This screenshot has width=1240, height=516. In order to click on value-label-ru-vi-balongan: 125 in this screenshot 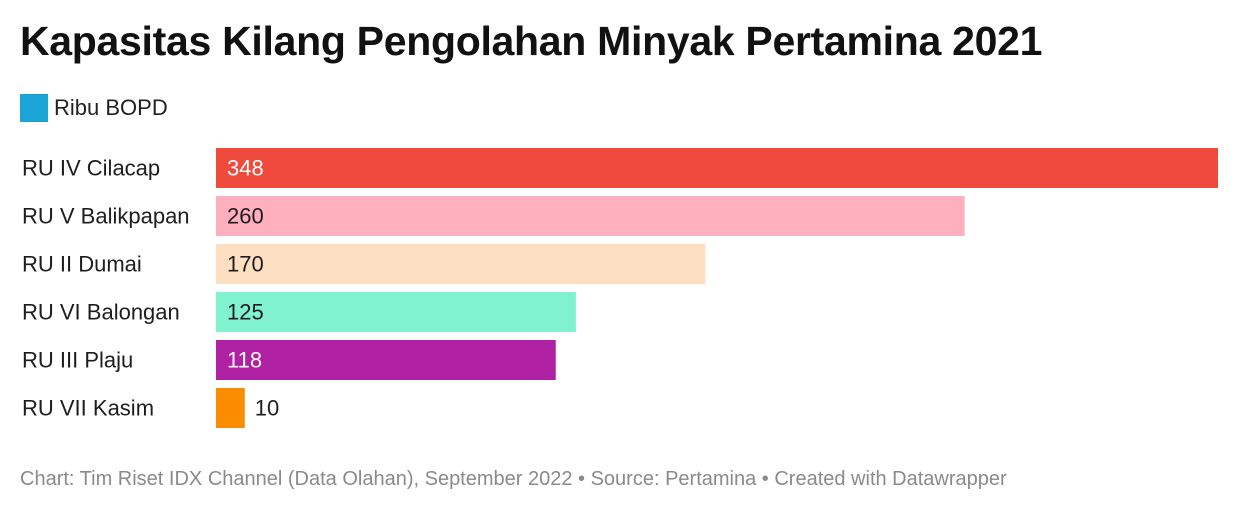, I will do `click(245, 312)`.